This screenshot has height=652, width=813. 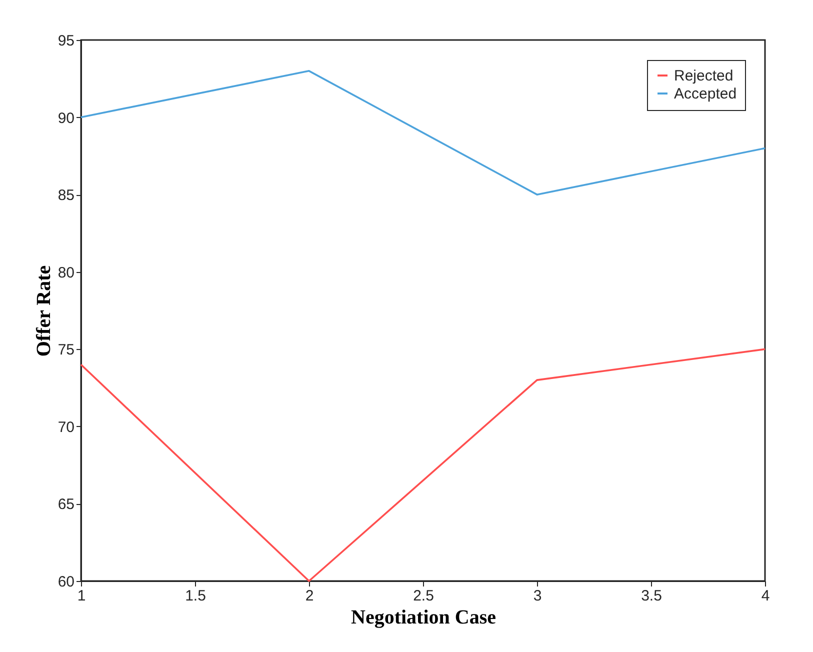 What do you see at coordinates (705, 94) in the screenshot?
I see `legend-label: Accepted` at bounding box center [705, 94].